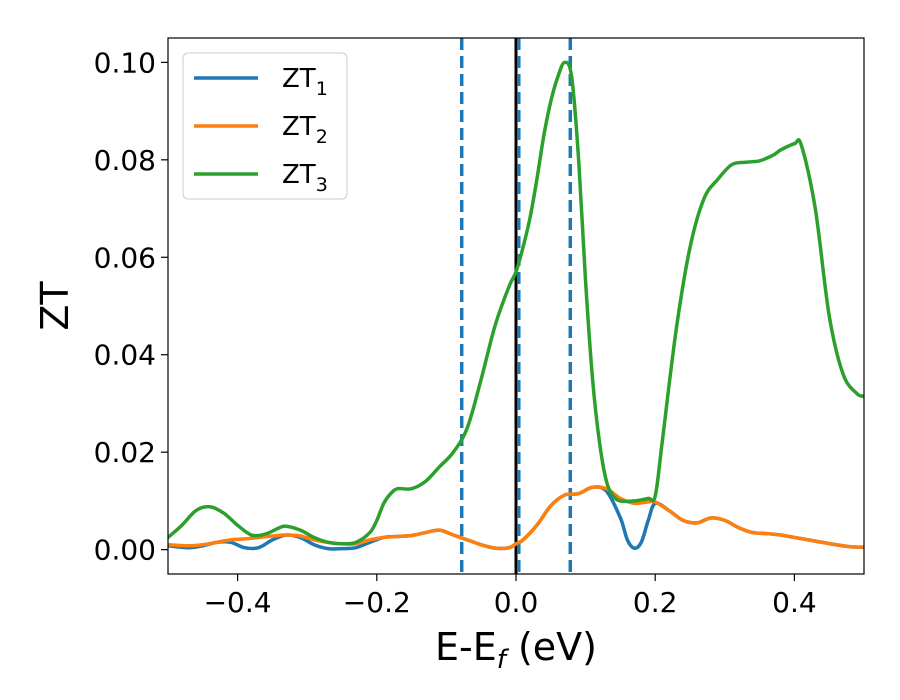  Describe the element at coordinates (466, 647) in the screenshot. I see `x-axis-label-main: E-E` at that location.